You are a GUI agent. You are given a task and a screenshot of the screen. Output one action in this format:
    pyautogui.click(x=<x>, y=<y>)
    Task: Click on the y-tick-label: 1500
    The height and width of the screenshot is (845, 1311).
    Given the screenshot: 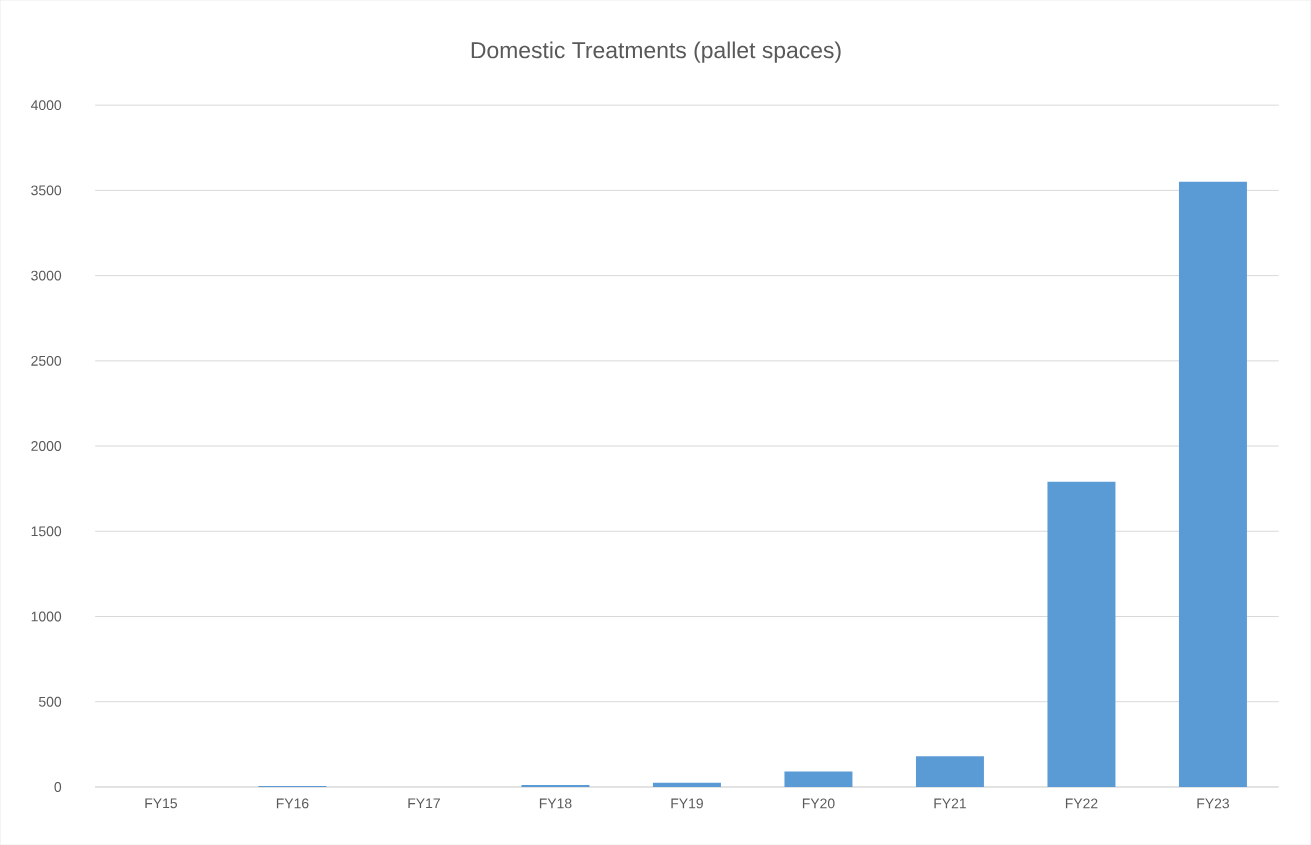 What is the action you would take?
    pyautogui.click(x=46, y=531)
    